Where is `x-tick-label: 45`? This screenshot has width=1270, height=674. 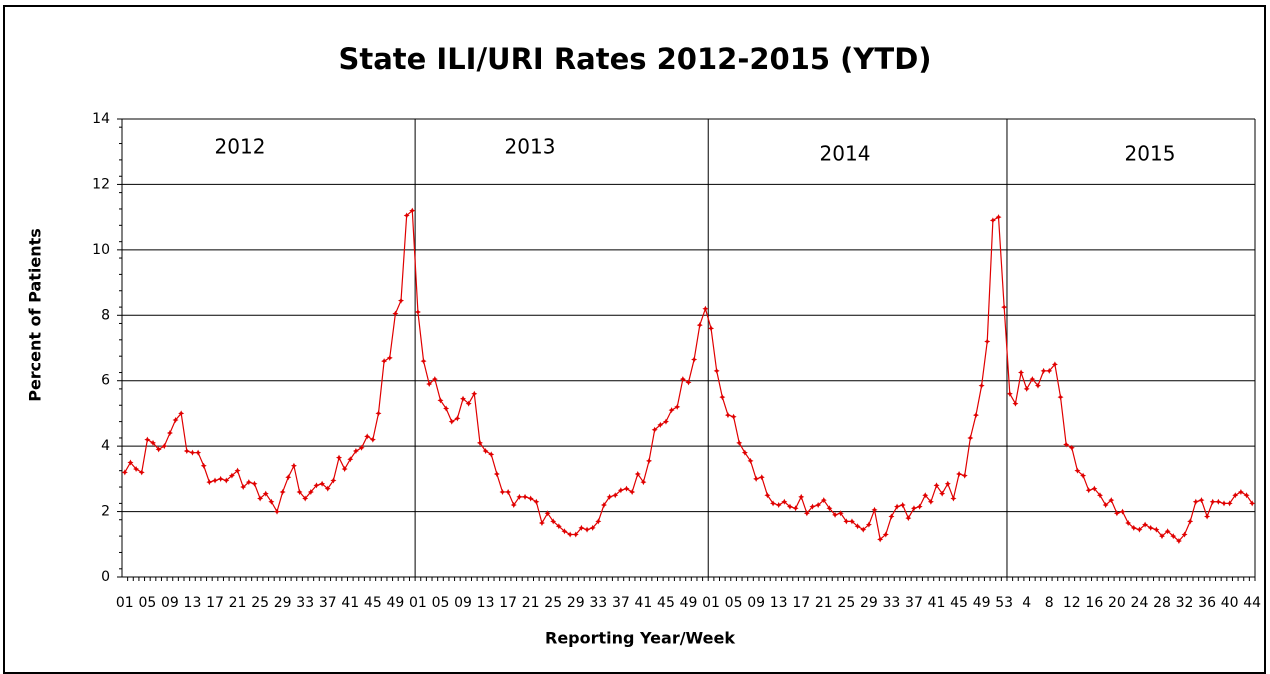 x-tick-label: 45 is located at coordinates (959, 603).